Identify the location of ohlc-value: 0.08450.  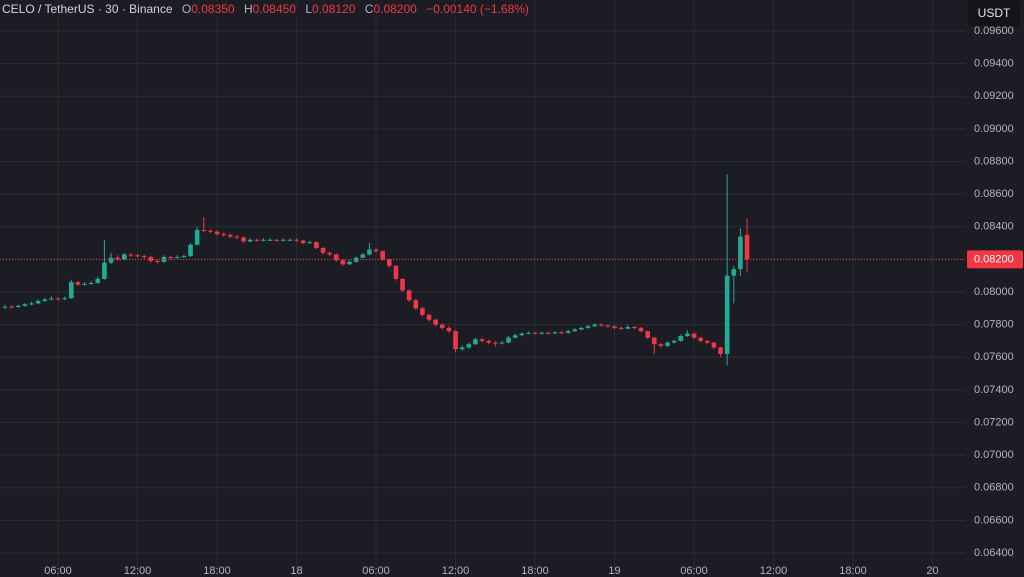
(274, 9).